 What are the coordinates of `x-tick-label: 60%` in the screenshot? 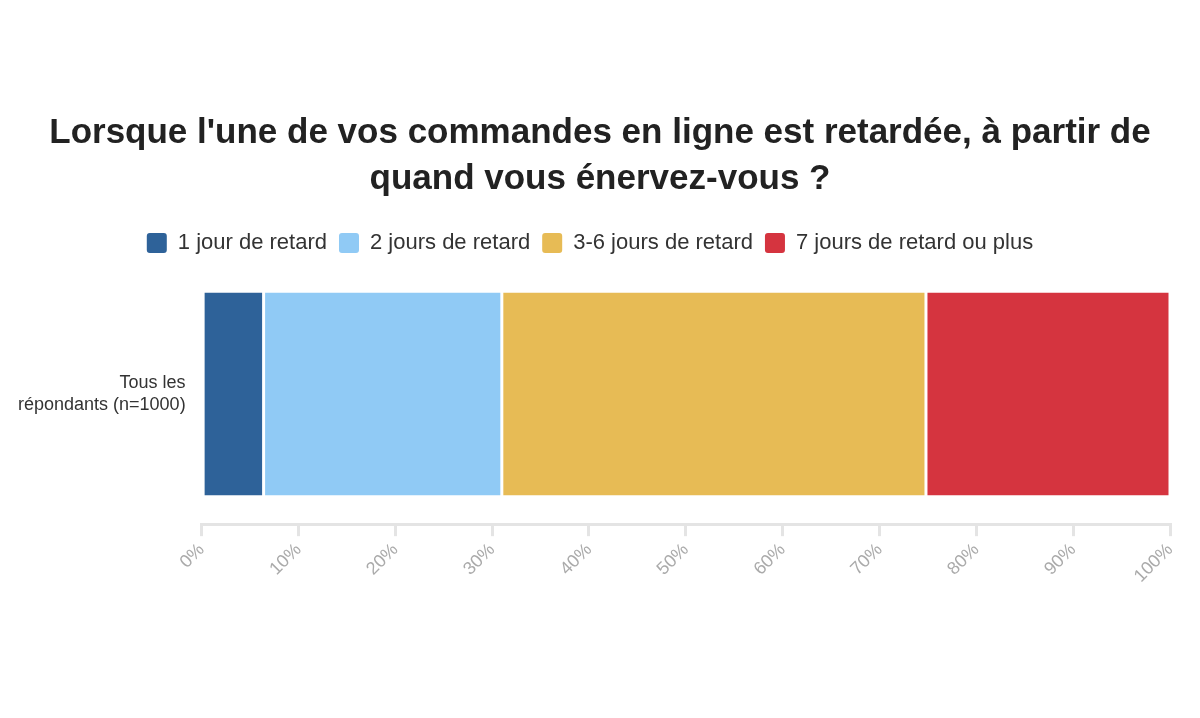 It's located at (769, 559).